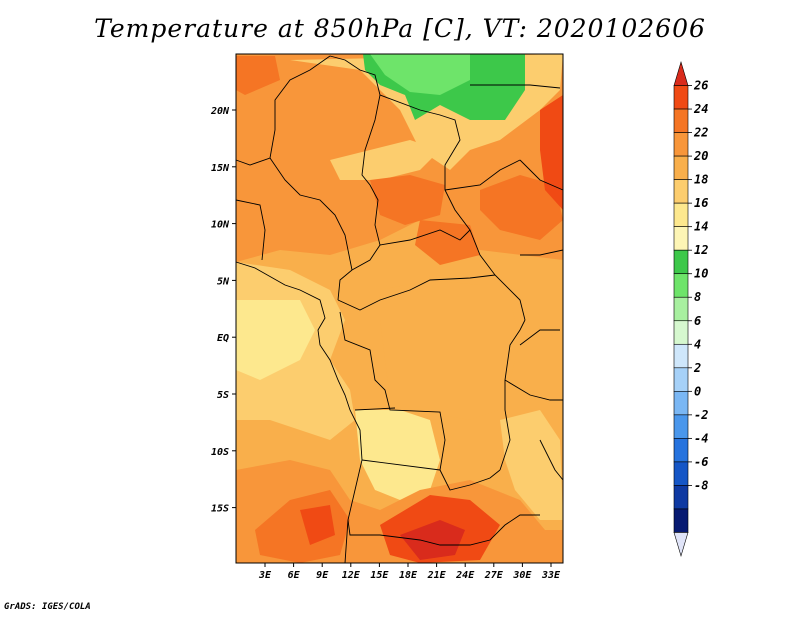 Image resolution: width=800 pixels, height=618 pixels. Describe the element at coordinates (701, 250) in the screenshot. I see `colorbar-label: 12` at that location.